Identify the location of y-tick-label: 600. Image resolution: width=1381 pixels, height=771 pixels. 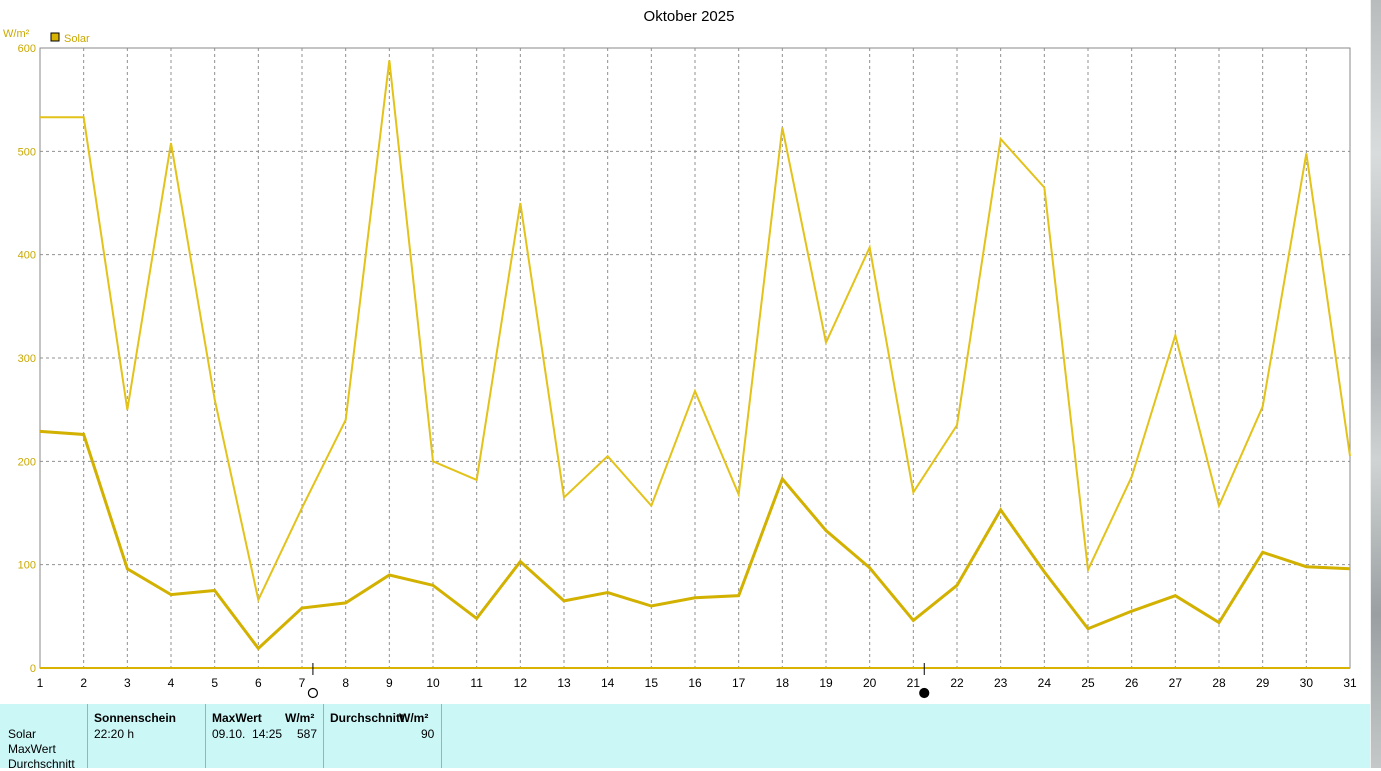
(27, 49).